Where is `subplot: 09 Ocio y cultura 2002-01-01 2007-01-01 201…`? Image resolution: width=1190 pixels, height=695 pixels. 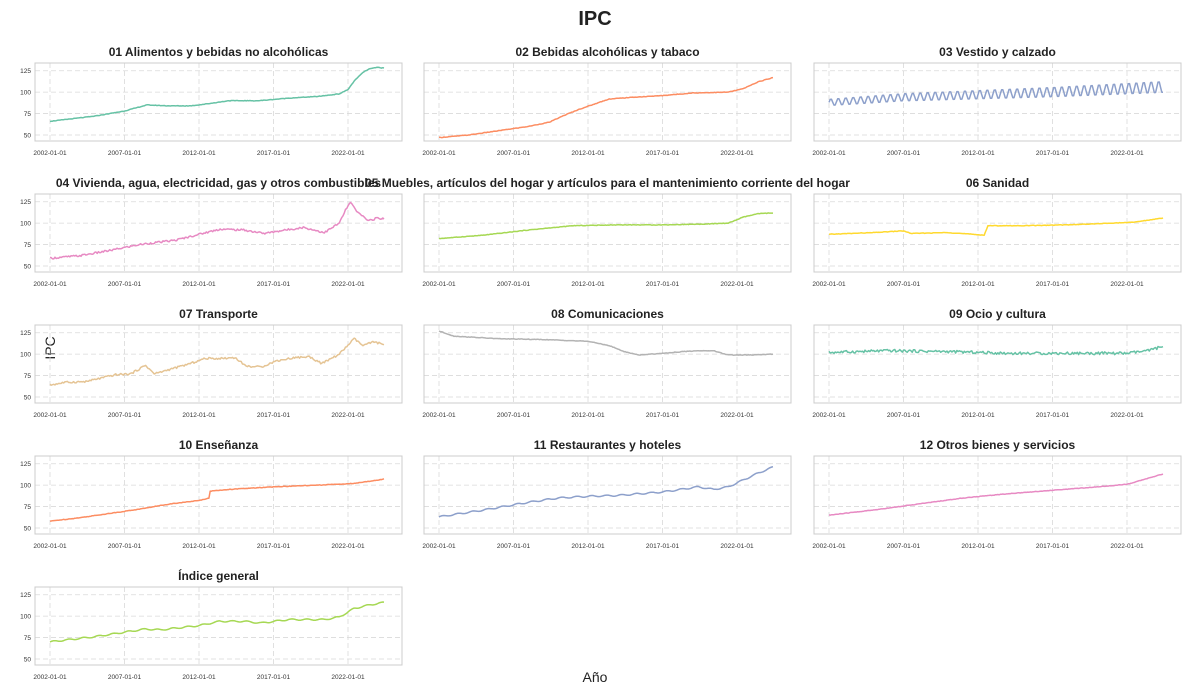 subplot: 09 Ocio y cultura 2002-01-01 2007-01-01 201… is located at coordinates (997, 363).